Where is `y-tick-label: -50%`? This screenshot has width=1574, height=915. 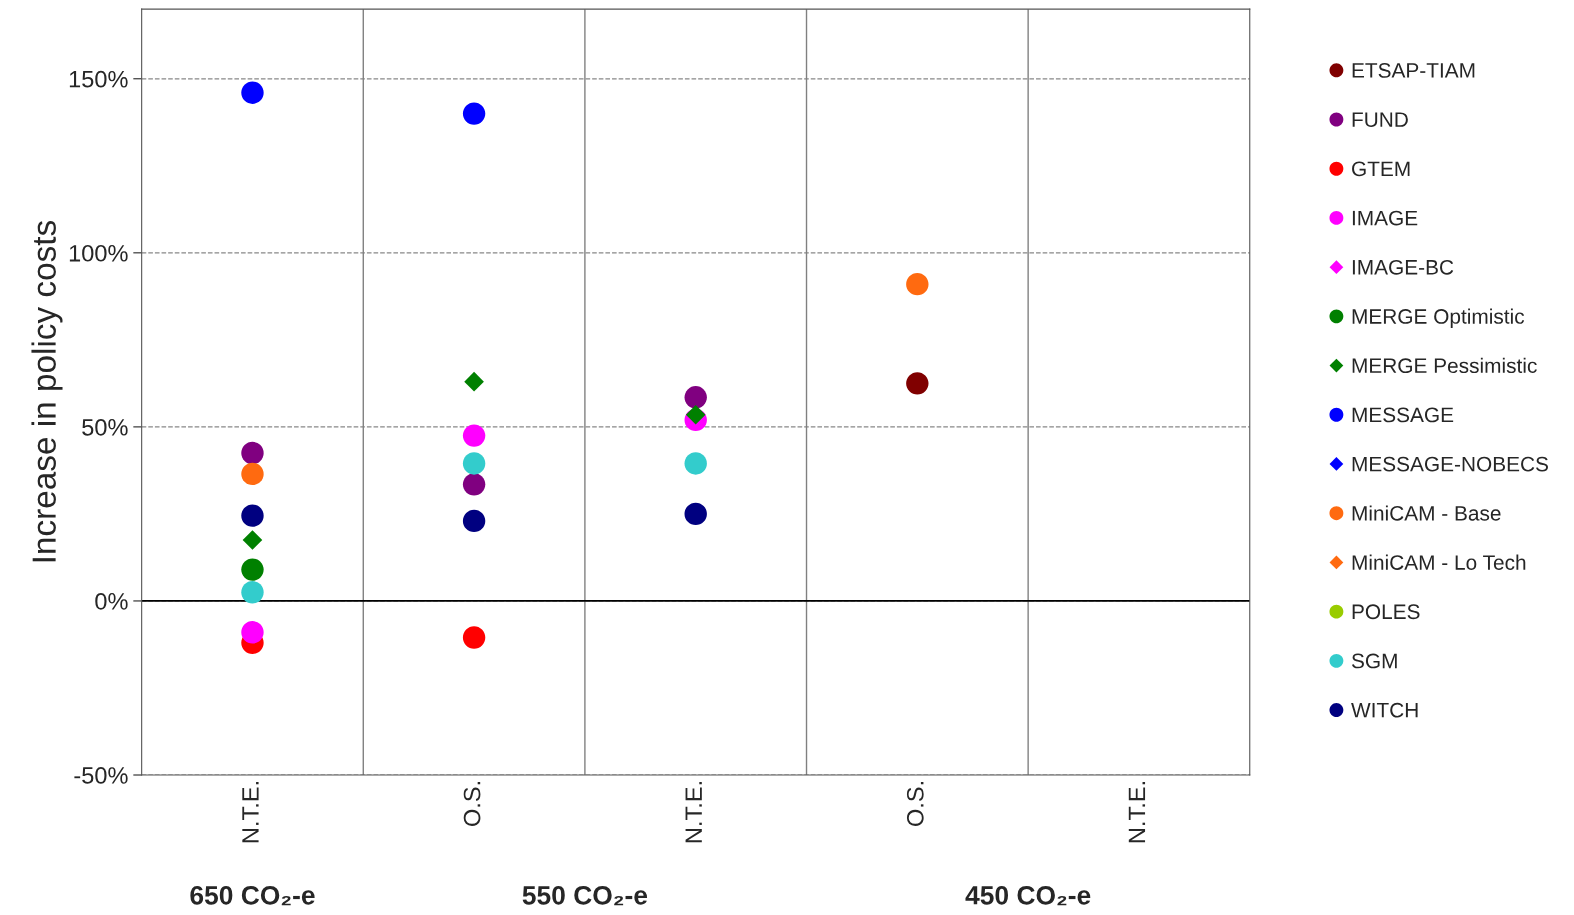 y-tick-label: -50% is located at coordinates (101, 775).